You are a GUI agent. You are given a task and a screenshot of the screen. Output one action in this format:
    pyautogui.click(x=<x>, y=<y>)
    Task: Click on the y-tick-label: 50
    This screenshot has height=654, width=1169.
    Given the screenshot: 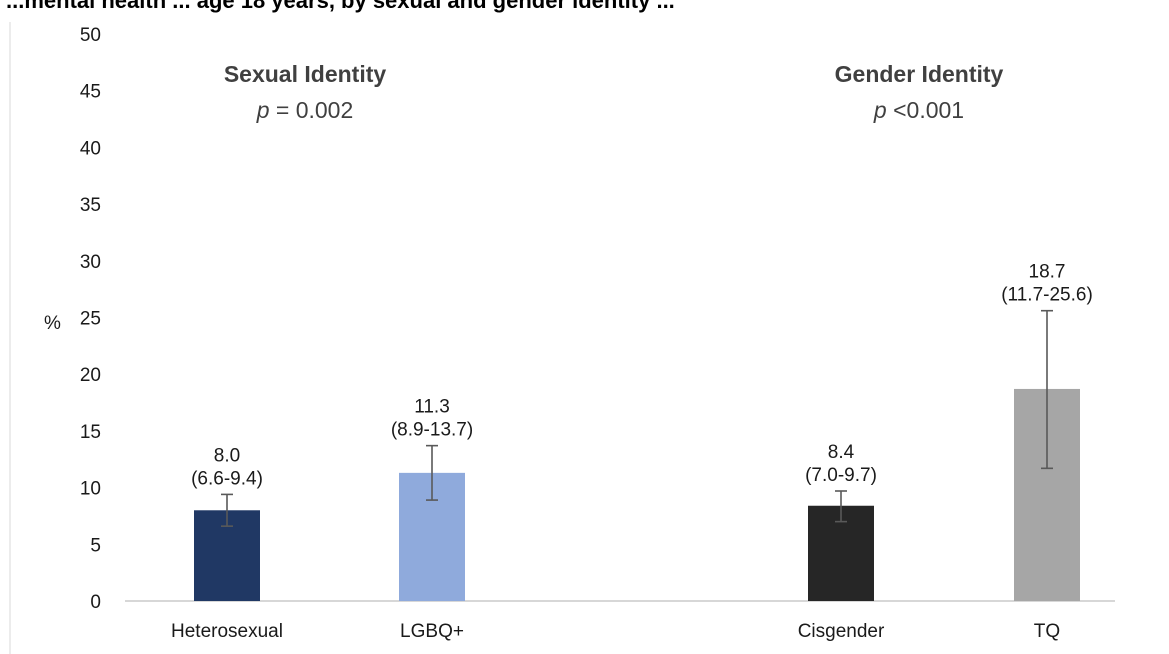 What is the action you would take?
    pyautogui.click(x=90, y=35)
    